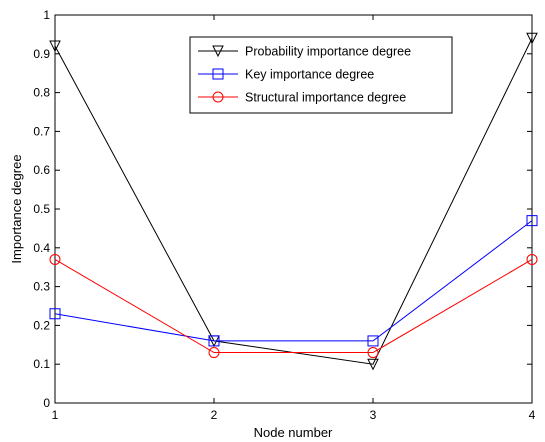  Describe the element at coordinates (325, 98) in the screenshot. I see `legend-label: Structural importance degree` at that location.